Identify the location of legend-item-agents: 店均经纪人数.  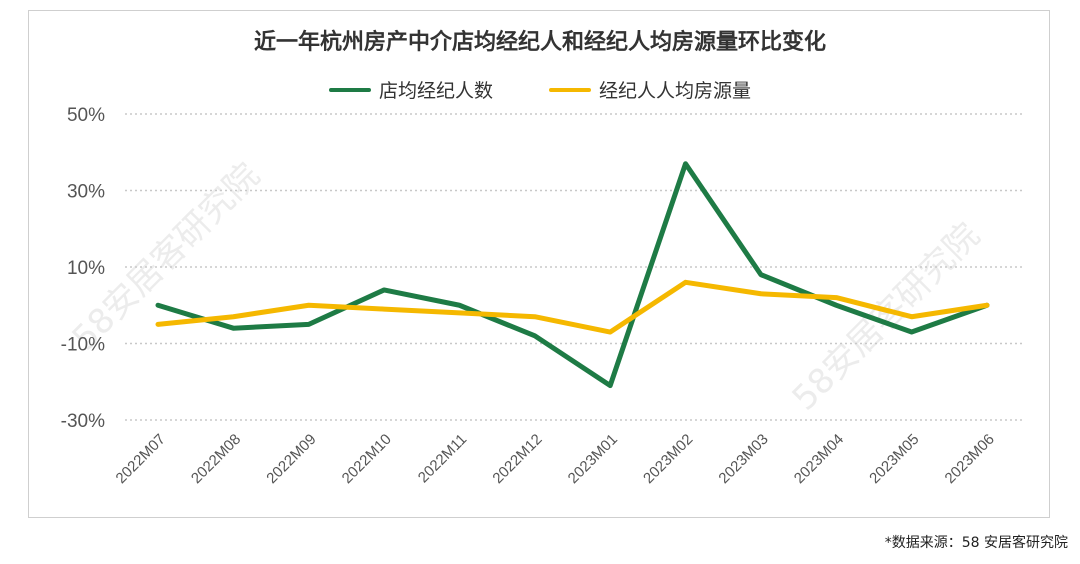
(410, 89).